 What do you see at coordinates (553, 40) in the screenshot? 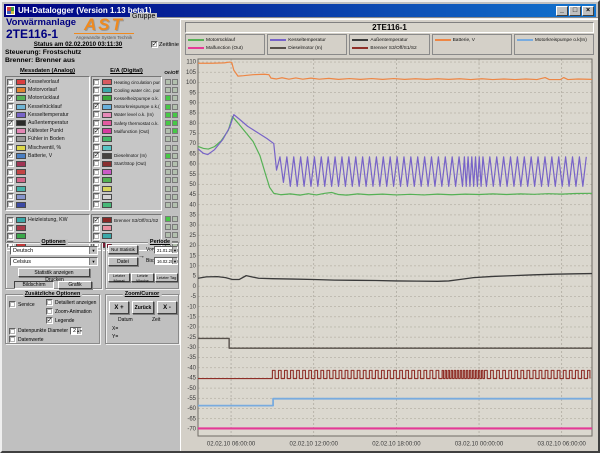
I see `legend-item: Motorkreispumpe o.k(In)` at bounding box center [553, 40].